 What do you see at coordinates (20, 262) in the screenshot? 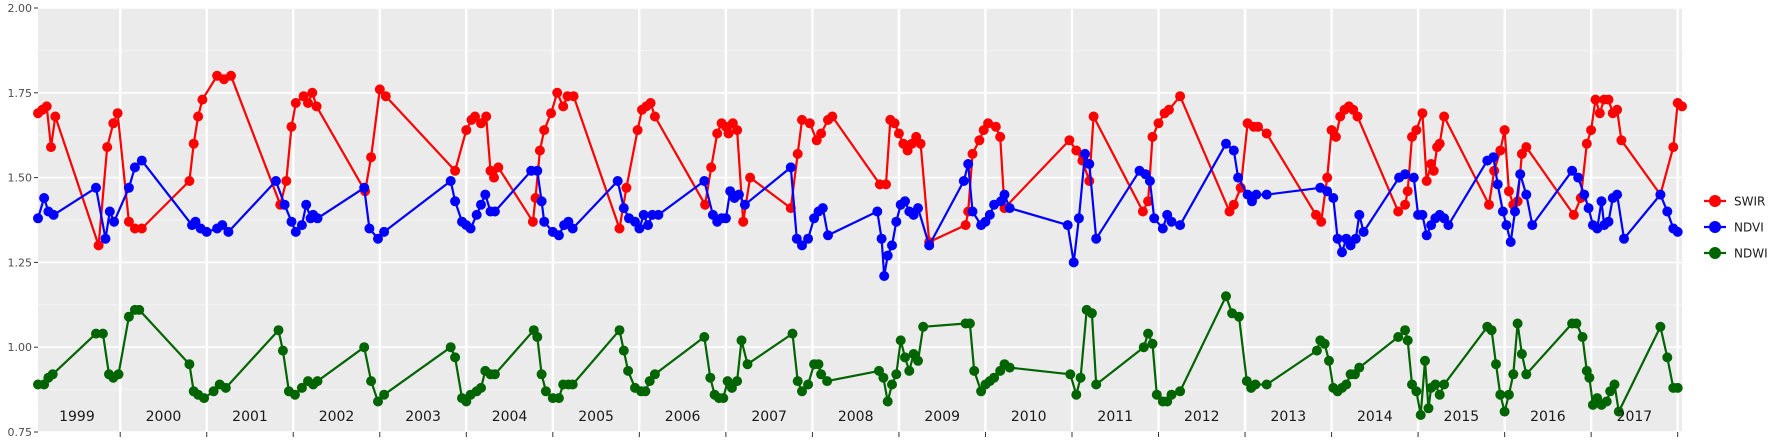
I see `y-tick-label: 1.25` at bounding box center [20, 262].